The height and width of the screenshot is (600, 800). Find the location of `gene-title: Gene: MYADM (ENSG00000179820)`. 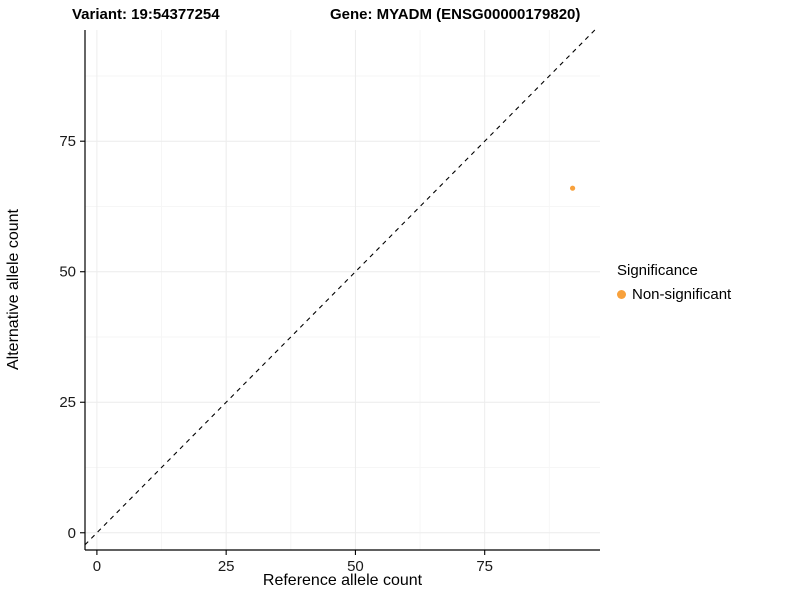

gene-title: Gene: MYADM (ENSG00000179820) is located at coordinates (455, 14).